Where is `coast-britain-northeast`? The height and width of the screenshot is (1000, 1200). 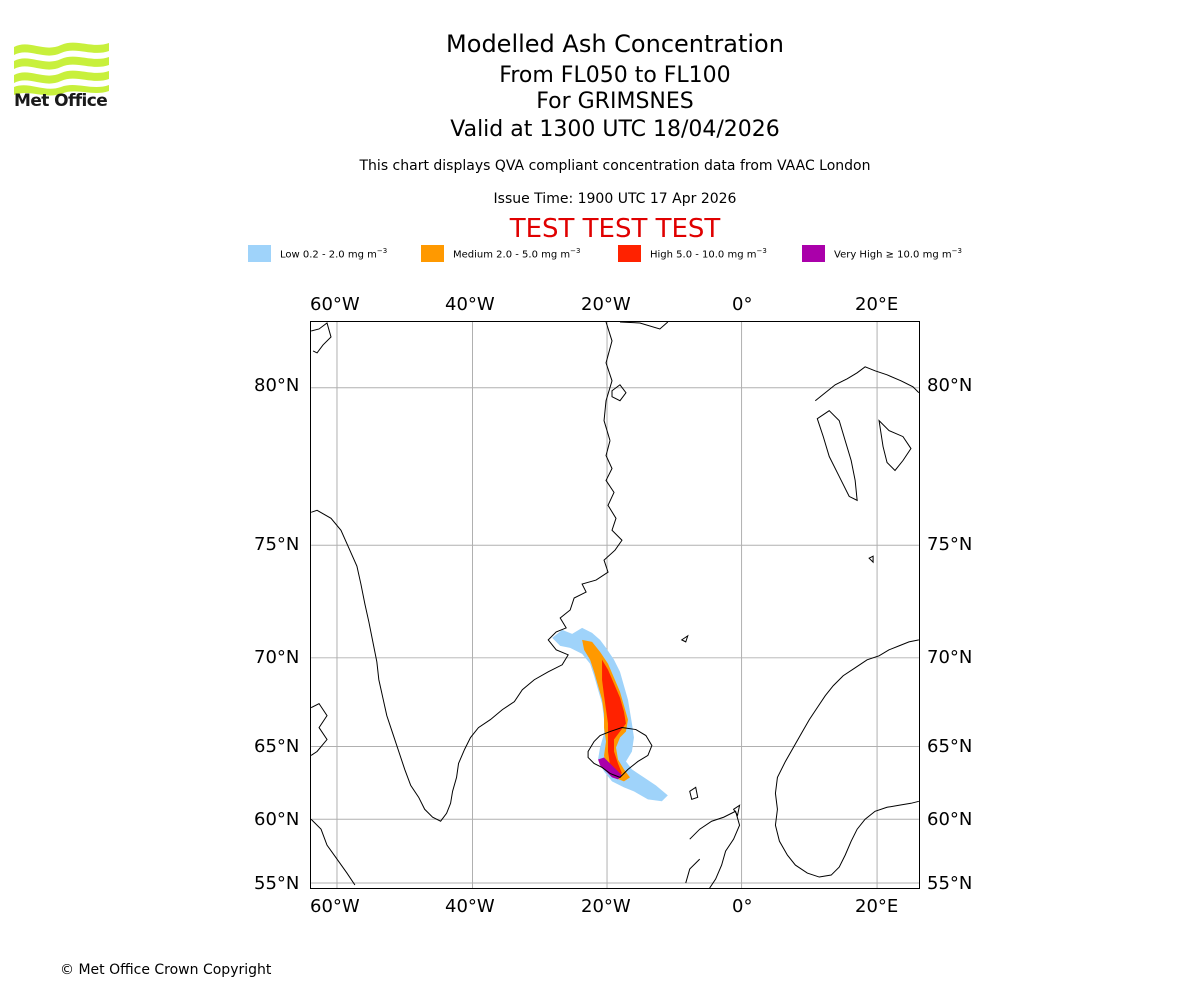
coast-britain-northeast is located at coordinates (736, 810).